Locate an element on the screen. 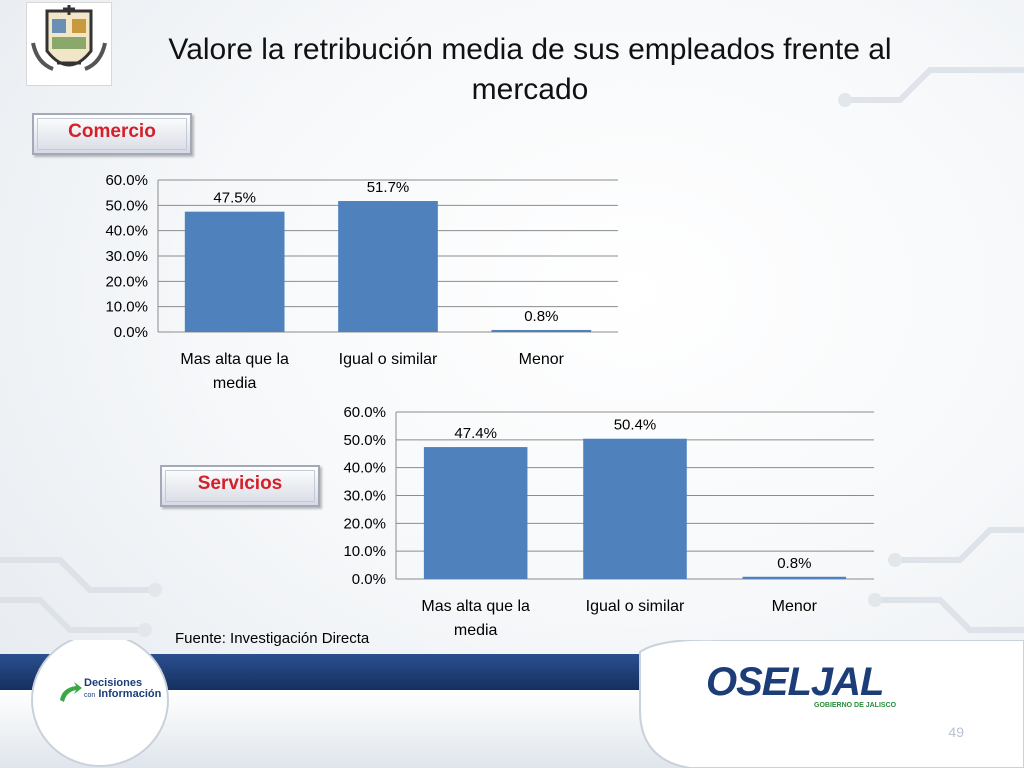  oseljal-subtitle: GOBIERNO DE JALISCO is located at coordinates (855, 705).